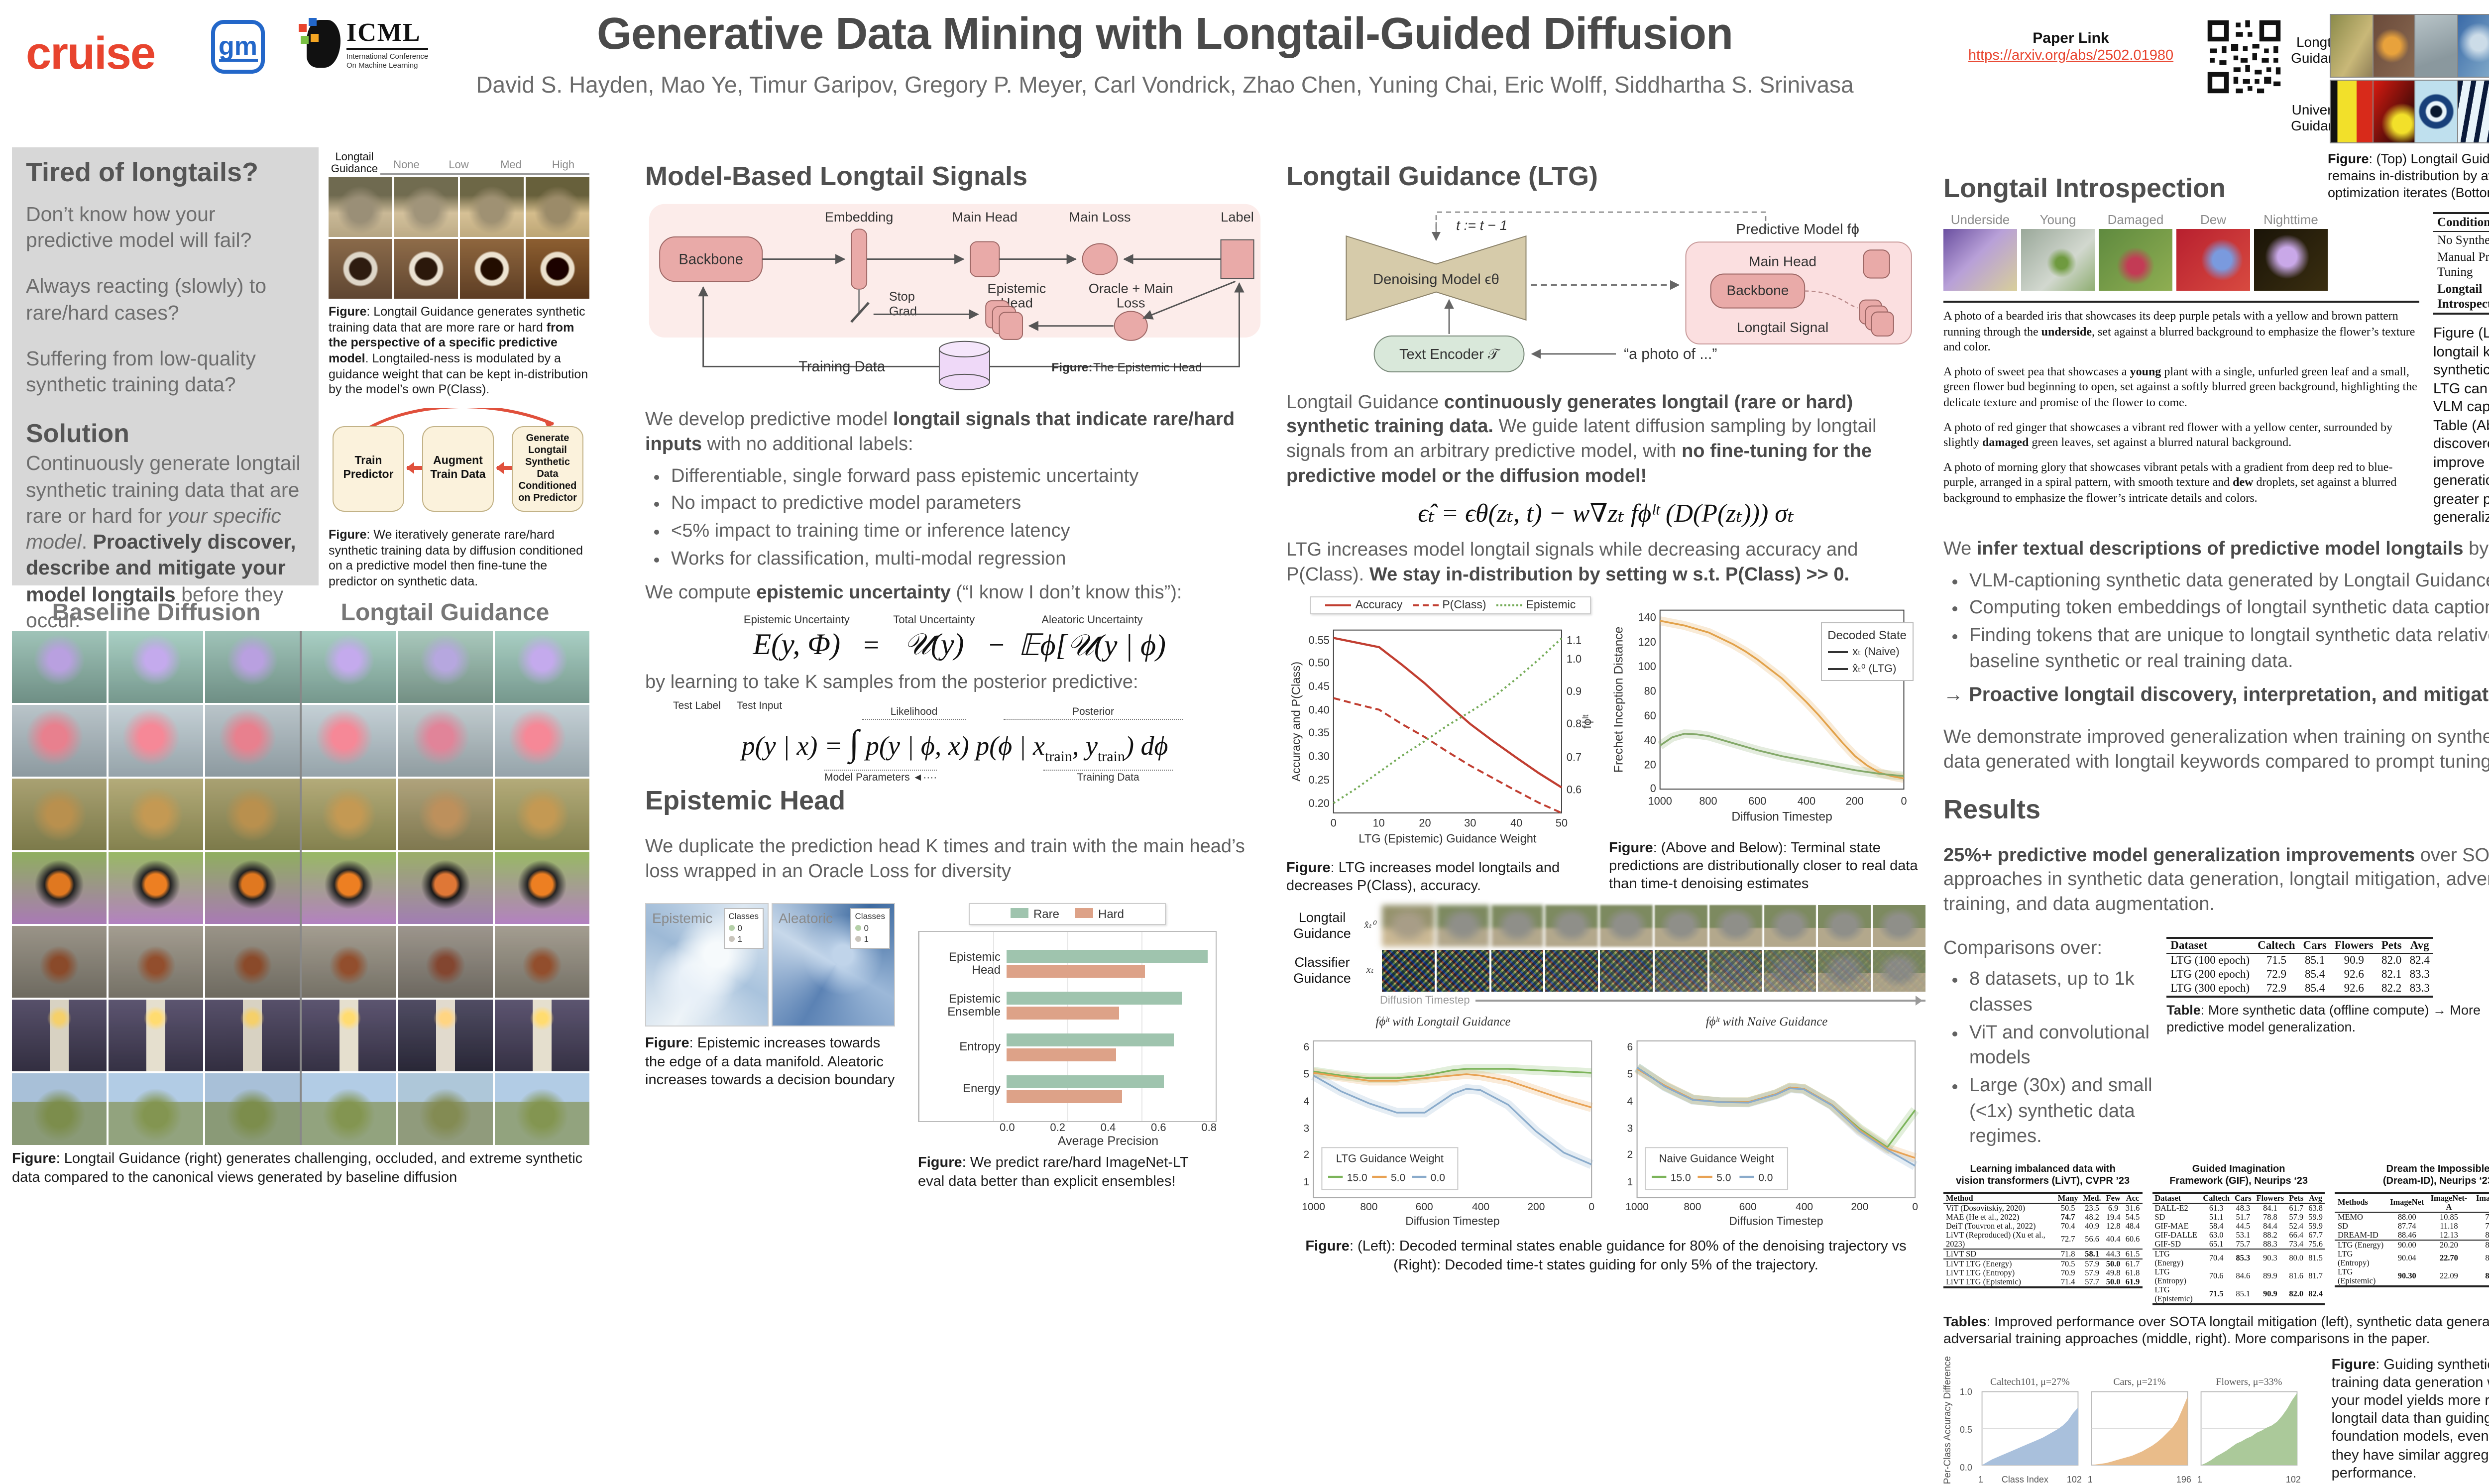  Describe the element at coordinates (2070, 38) in the screenshot. I see `paper-link-label: Paper Link` at that location.